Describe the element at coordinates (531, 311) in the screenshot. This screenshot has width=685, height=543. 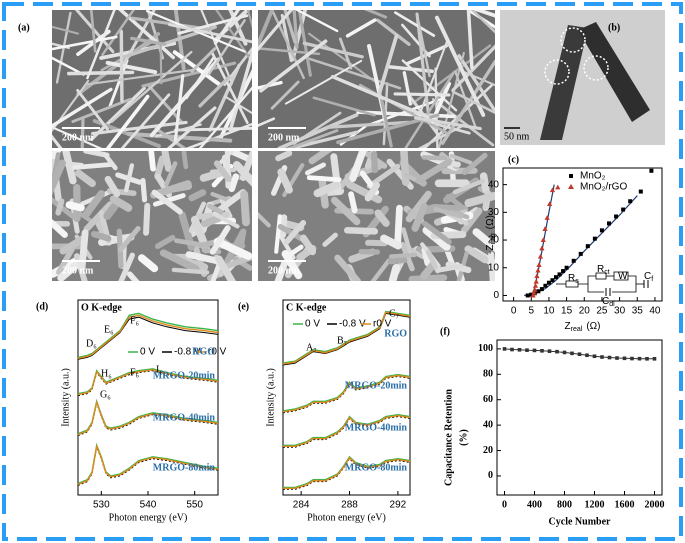
I see `x-tick-label: 5` at that location.